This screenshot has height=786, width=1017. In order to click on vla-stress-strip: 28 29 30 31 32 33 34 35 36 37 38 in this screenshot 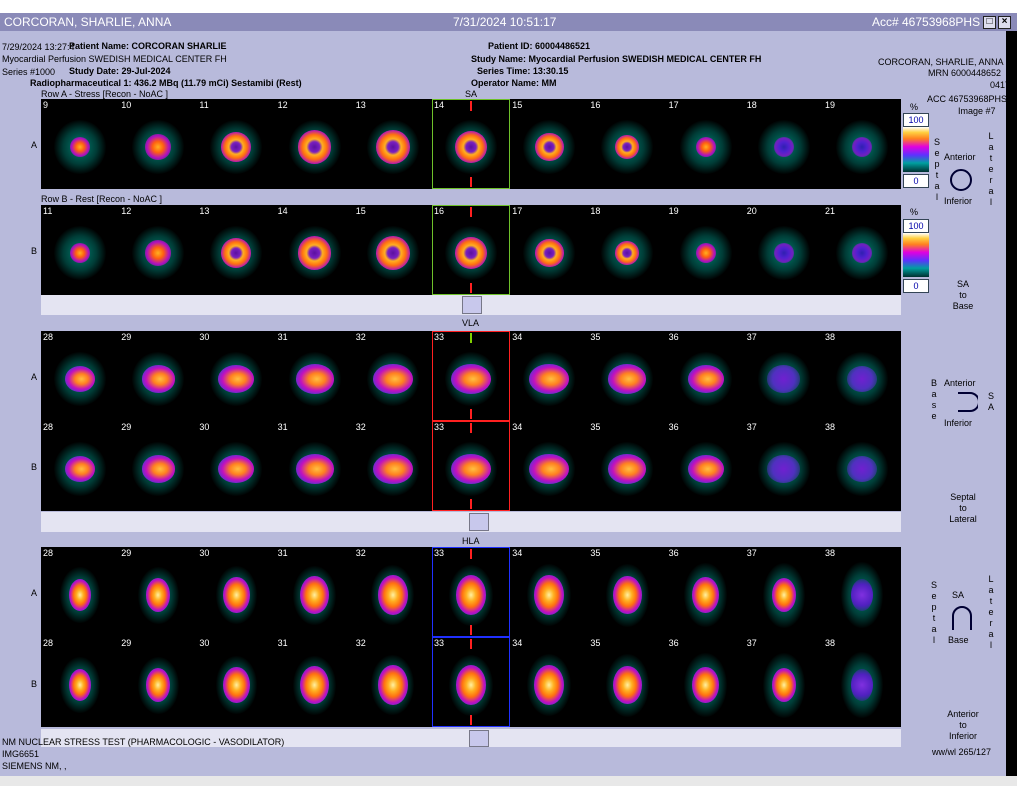, I will do `click(471, 376)`.